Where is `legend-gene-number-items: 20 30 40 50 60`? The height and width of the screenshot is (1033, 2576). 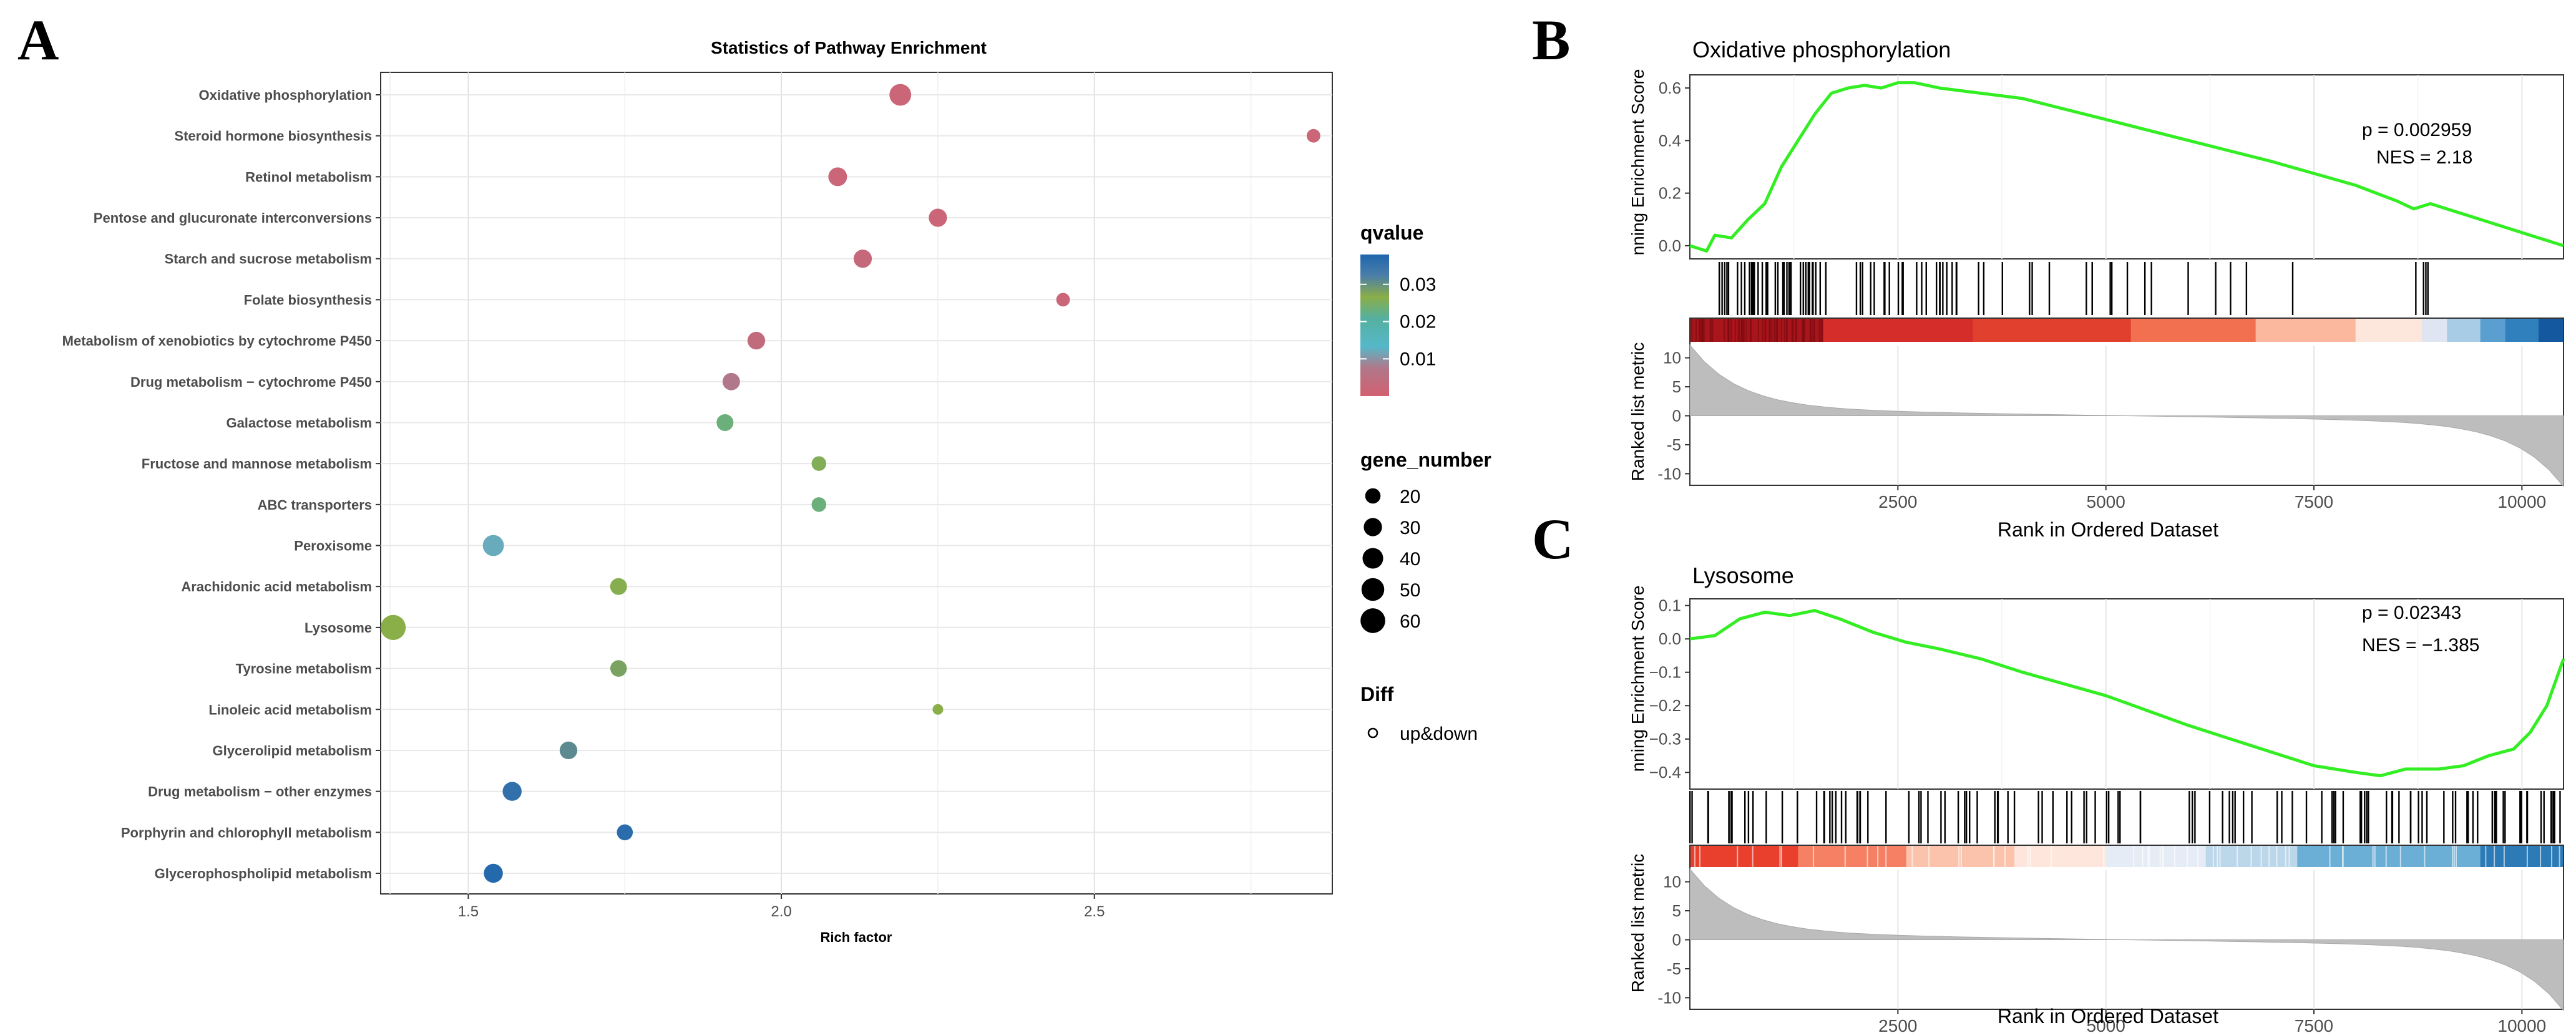 legend-gene-number-items: 20 30 40 50 60 is located at coordinates (1390, 560).